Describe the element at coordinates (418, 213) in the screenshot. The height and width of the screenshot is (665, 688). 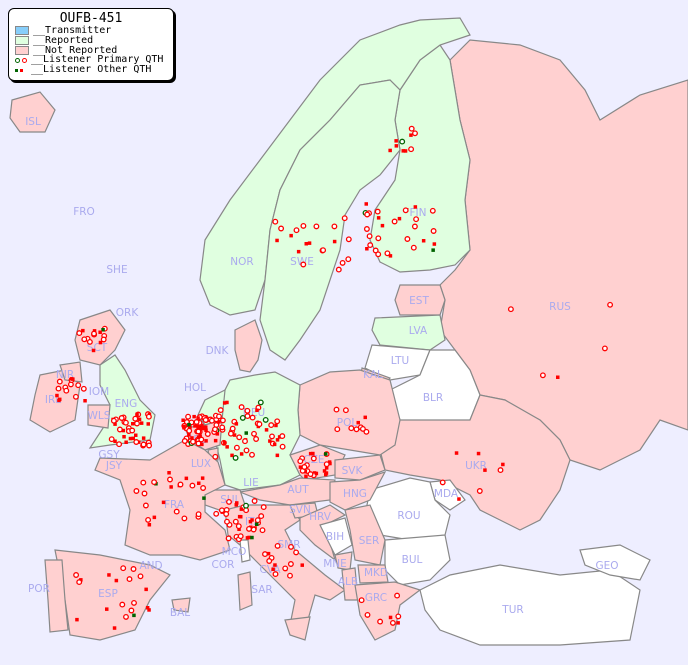
I see `country-label-fin: FIN` at that location.